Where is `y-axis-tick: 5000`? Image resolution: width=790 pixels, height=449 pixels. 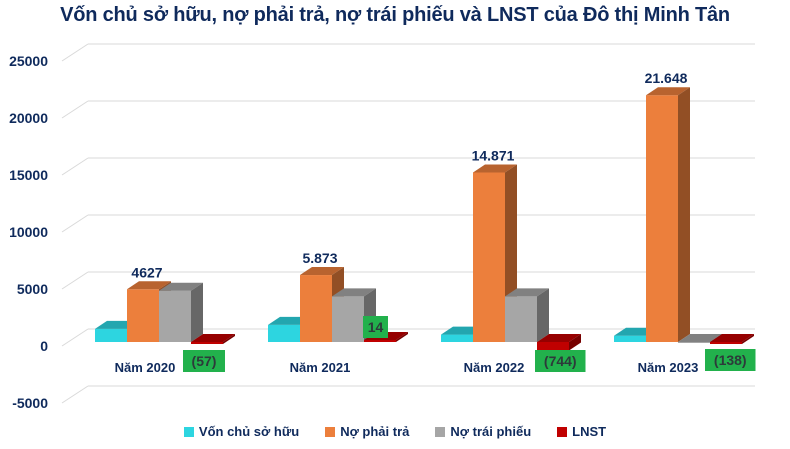 y-axis-tick: 5000 is located at coordinates (32, 289).